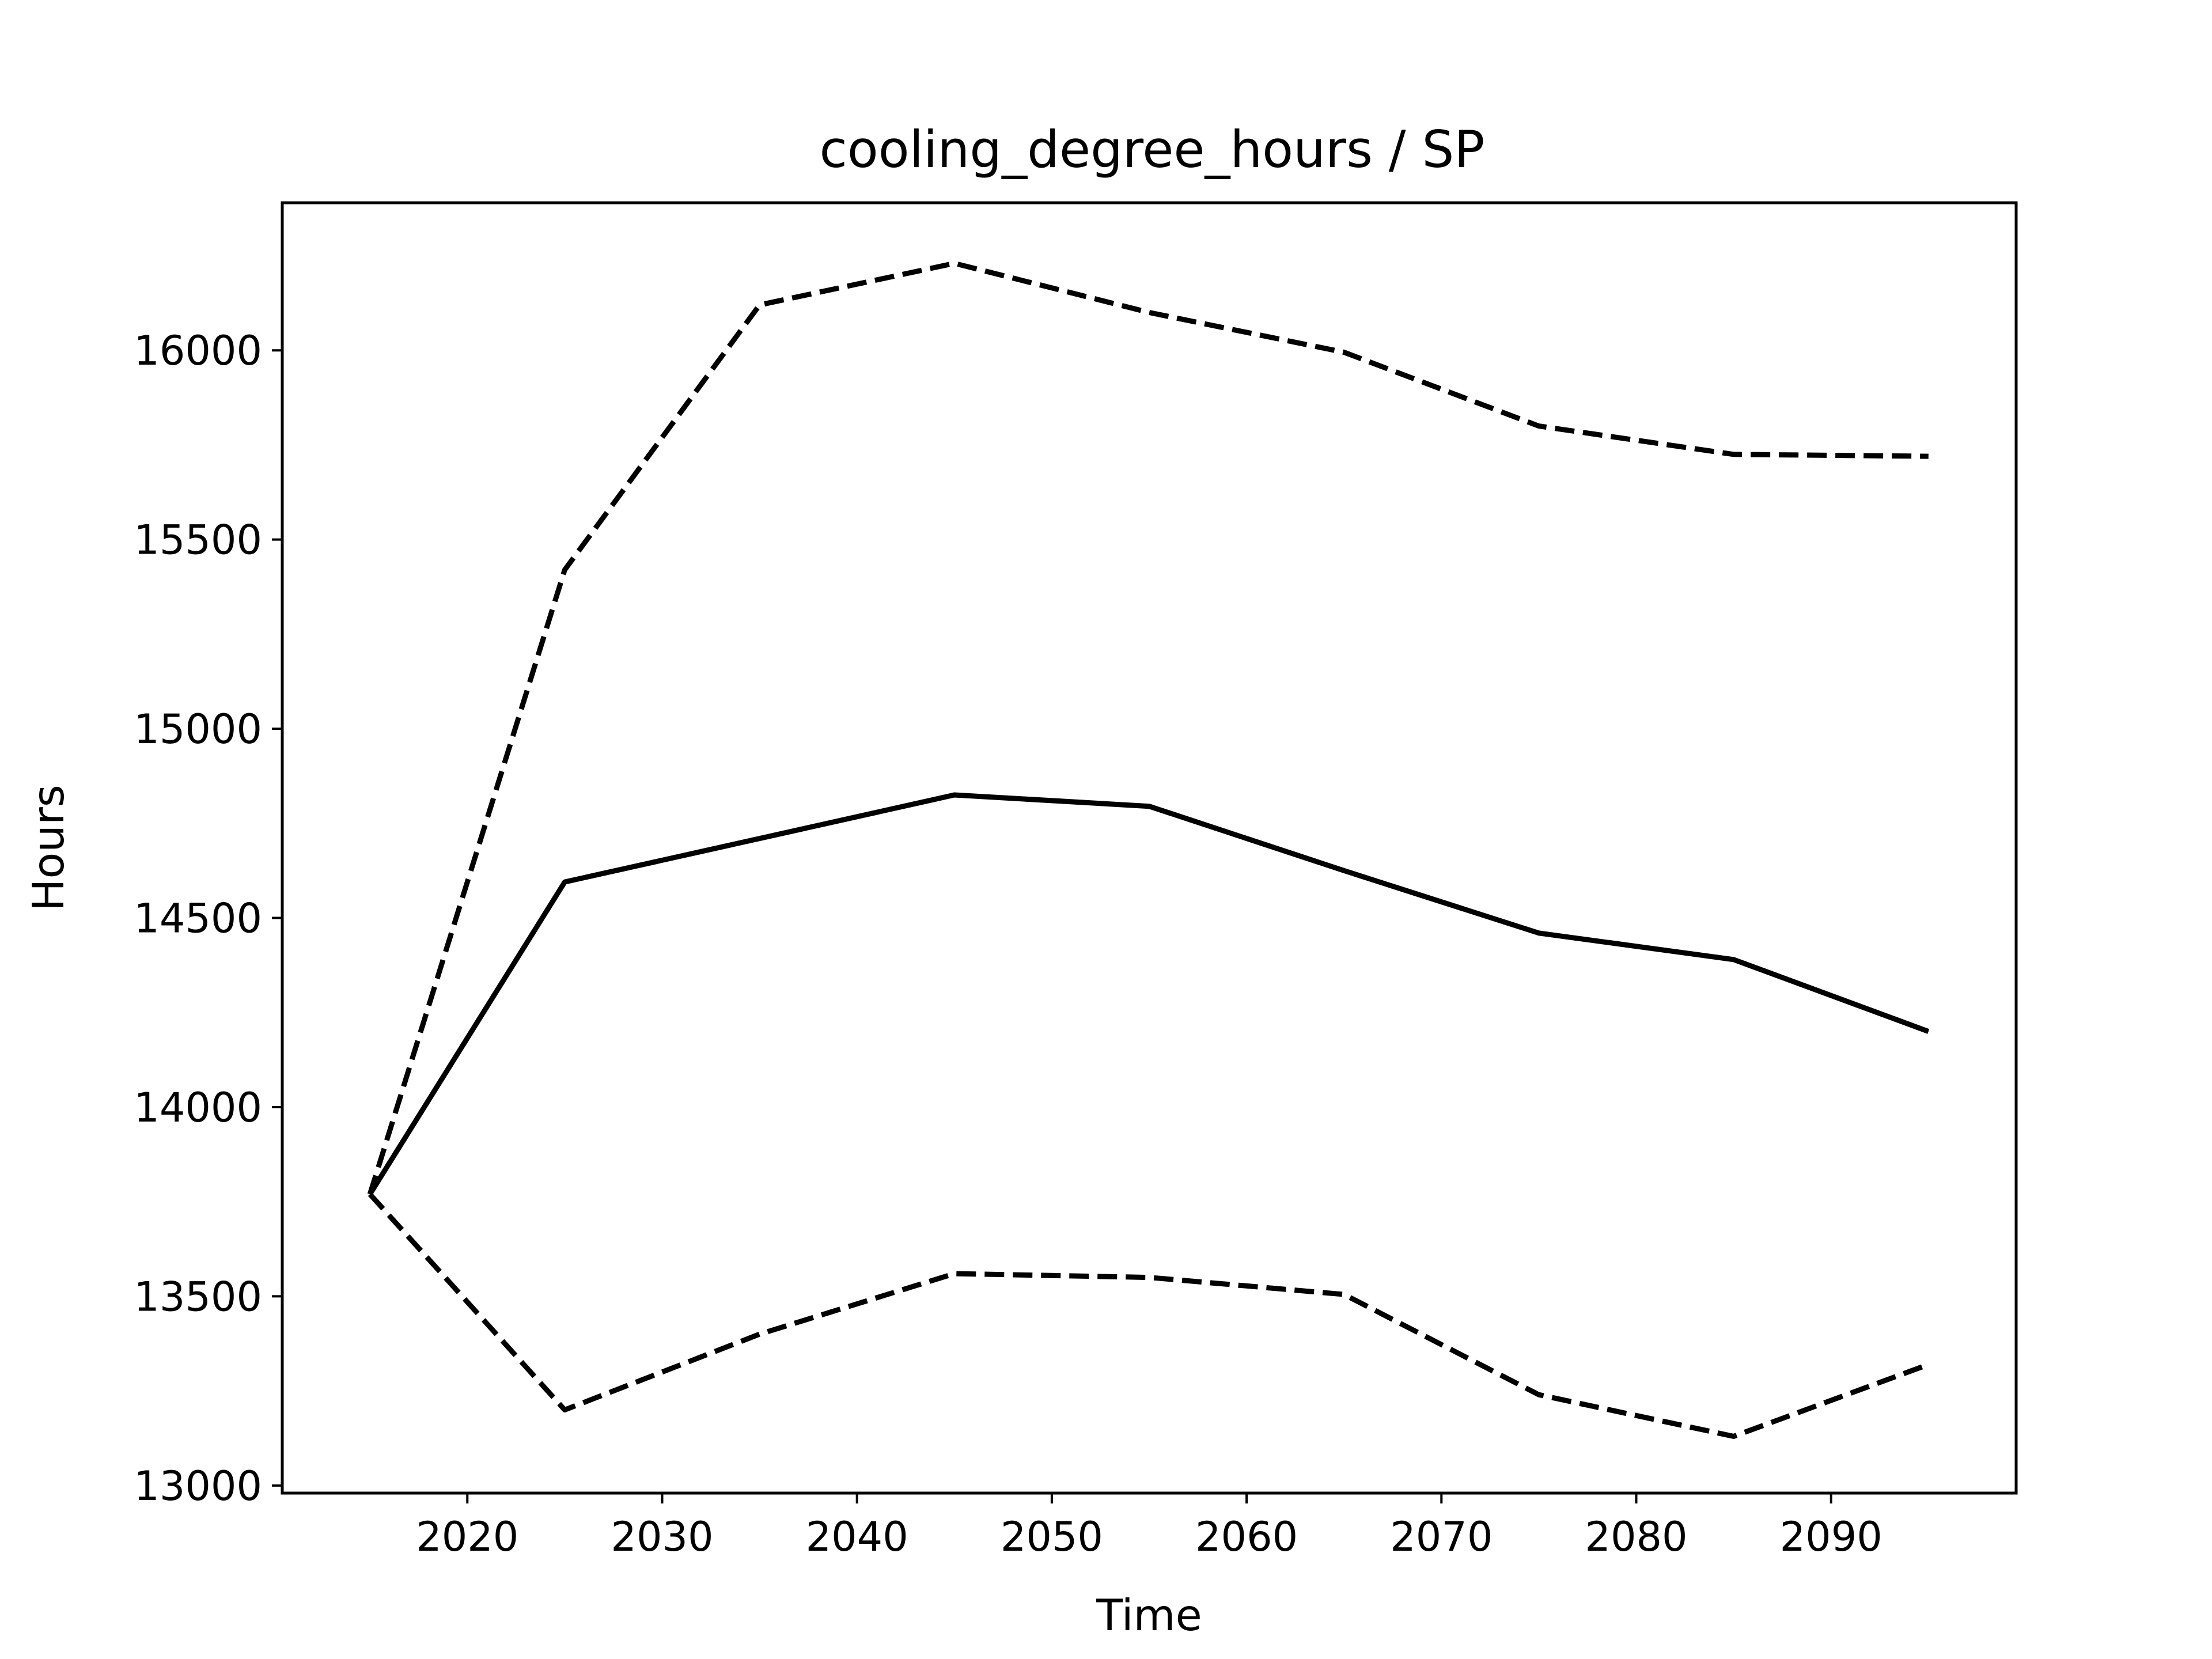  What do you see at coordinates (1149, 1315) in the screenshot?
I see `series-line-3-dashed` at bounding box center [1149, 1315].